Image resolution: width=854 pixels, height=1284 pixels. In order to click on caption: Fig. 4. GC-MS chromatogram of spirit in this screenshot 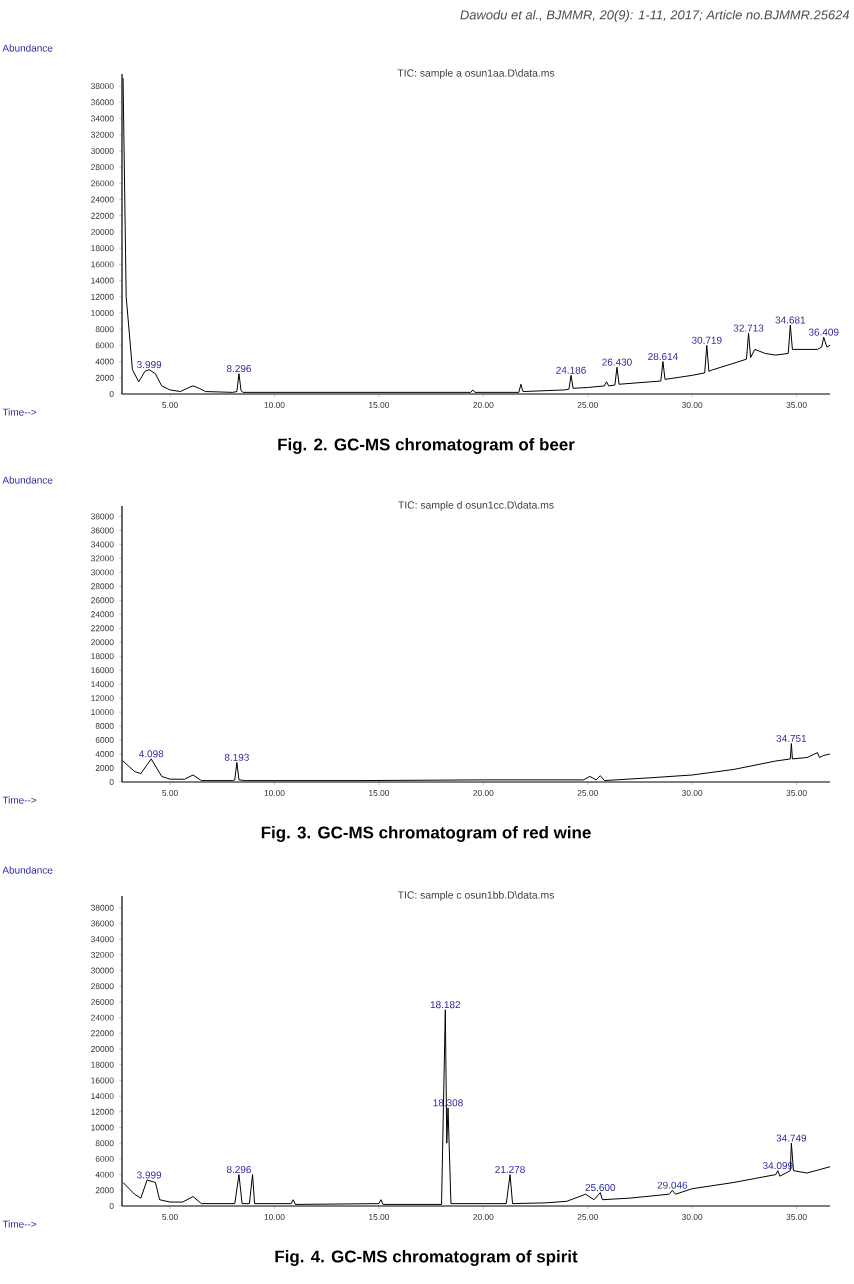, I will do `click(426, 1258)`.